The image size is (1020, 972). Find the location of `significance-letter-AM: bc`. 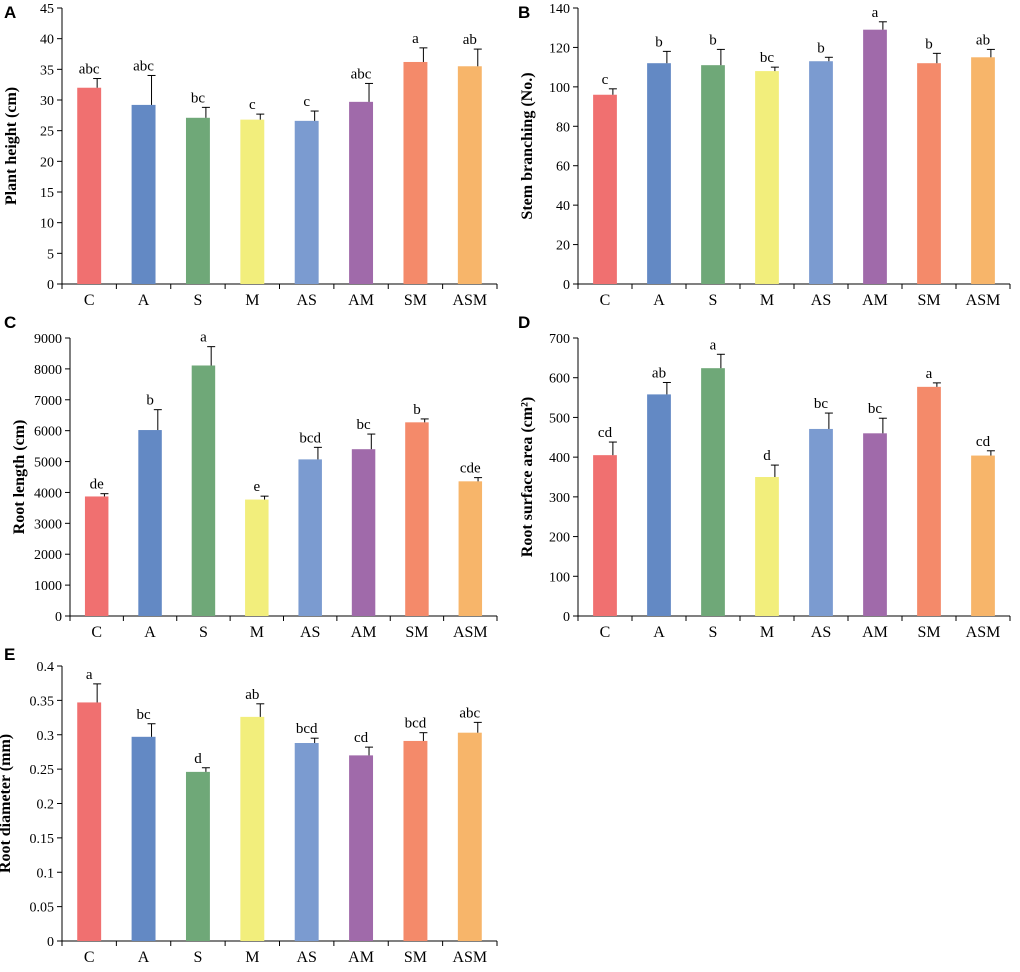

significance-letter-AM: bc is located at coordinates (363, 425).